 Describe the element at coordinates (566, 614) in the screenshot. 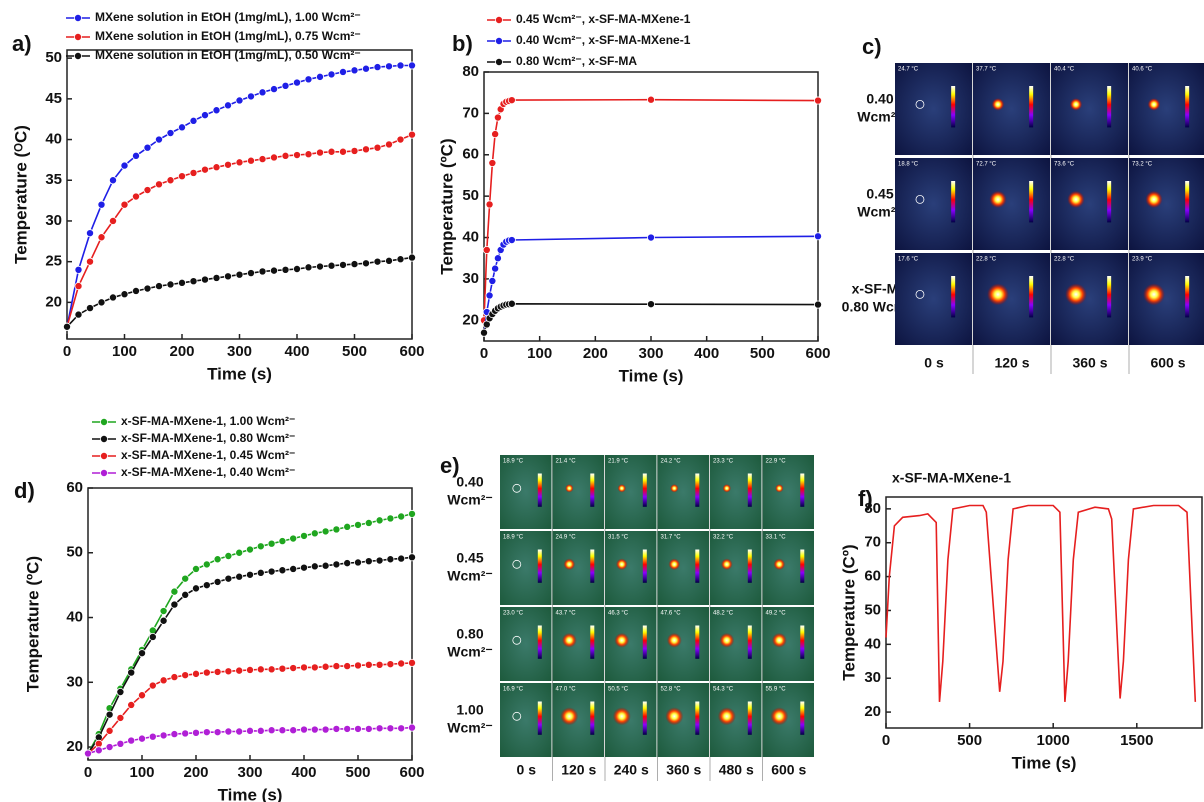

I see `temperature-reading: 43.7 °C` at that location.